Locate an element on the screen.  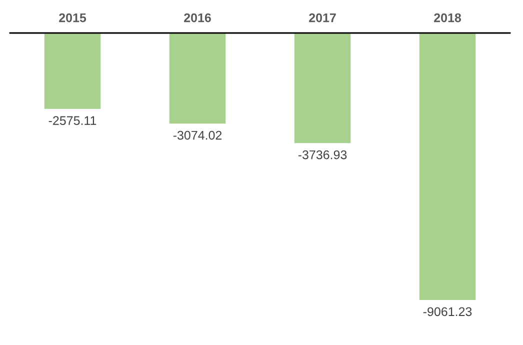
data-label: -3074.02 is located at coordinates (197, 135).